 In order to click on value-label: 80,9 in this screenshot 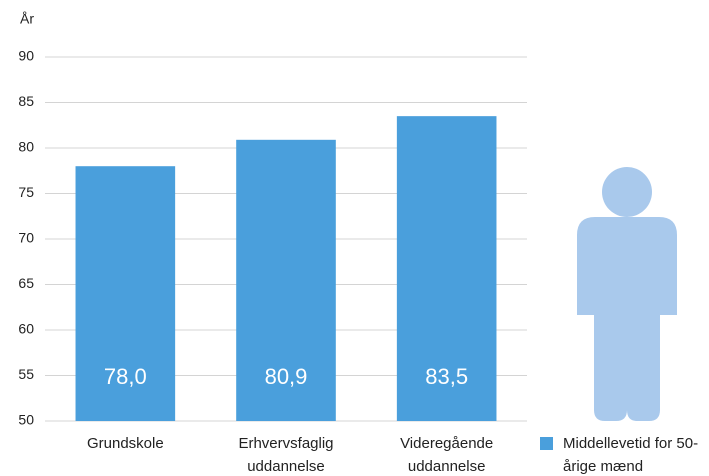, I will do `click(286, 376)`.